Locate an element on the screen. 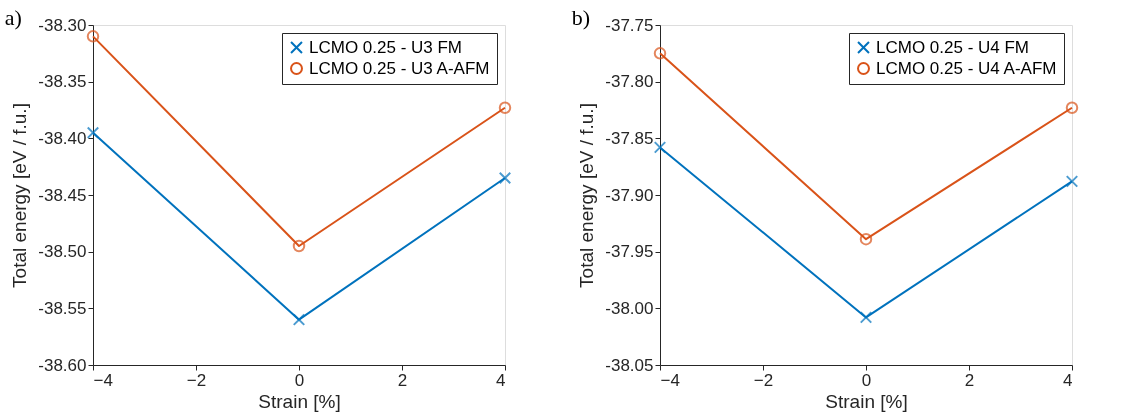 This screenshot has width=1122, height=419. y-tick-label: -38.60 is located at coordinates (62, 365).